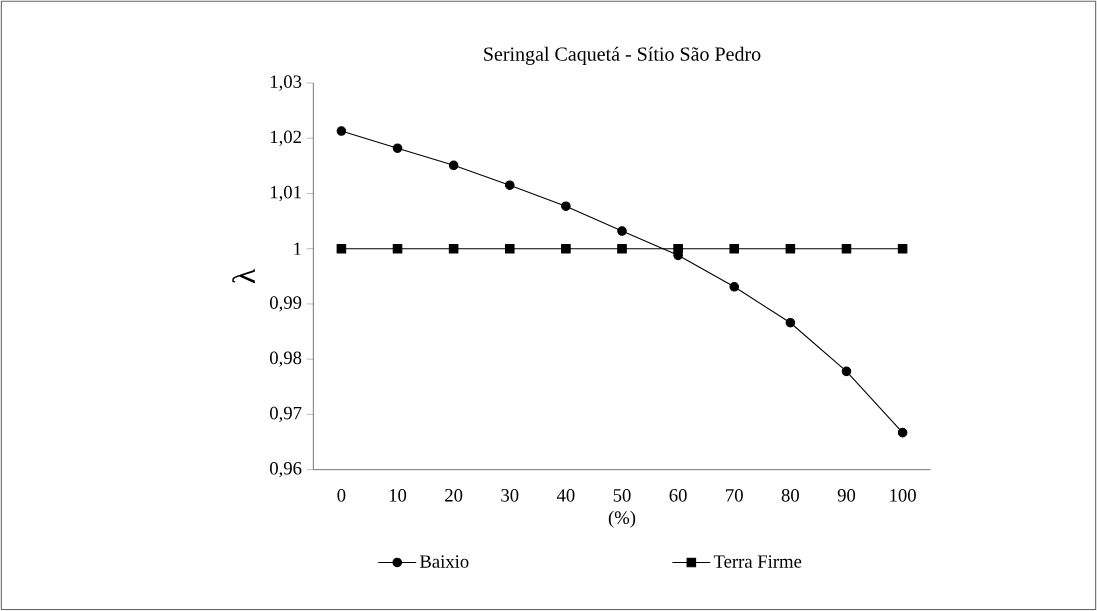  I want to click on chart-title: Seringal Caquetá - Sítio São Pedro, so click(622, 55).